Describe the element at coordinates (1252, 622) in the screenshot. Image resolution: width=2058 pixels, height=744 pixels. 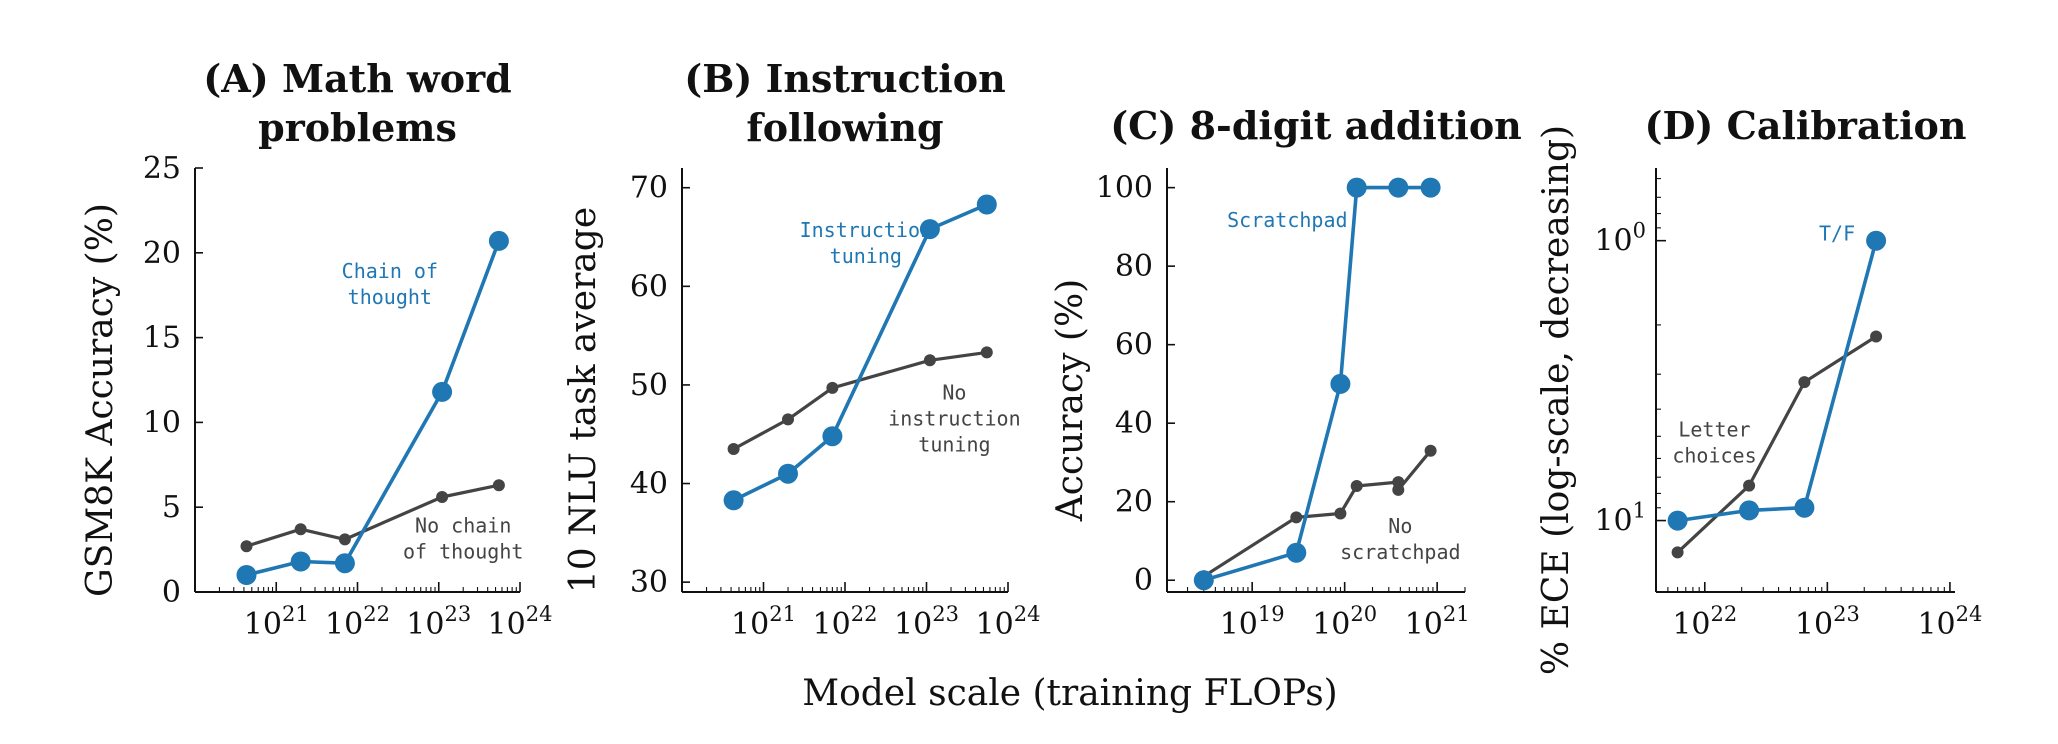
I see `x-tick-label: 1019` at that location.